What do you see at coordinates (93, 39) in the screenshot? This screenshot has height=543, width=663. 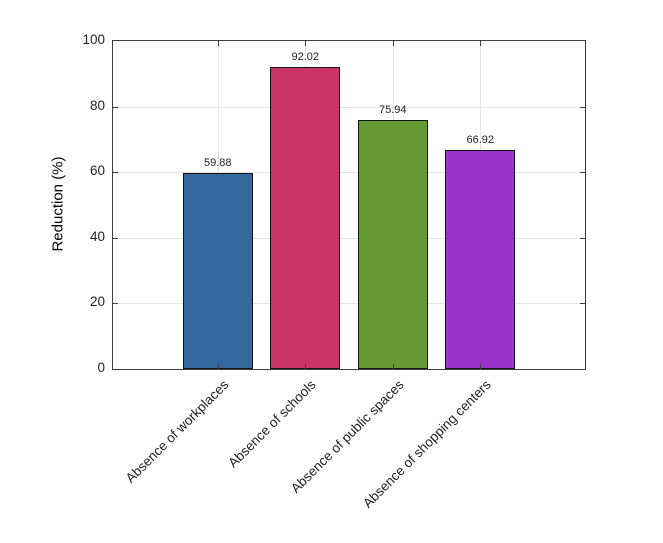 I see `y-tick-label: 100` at bounding box center [93, 39].